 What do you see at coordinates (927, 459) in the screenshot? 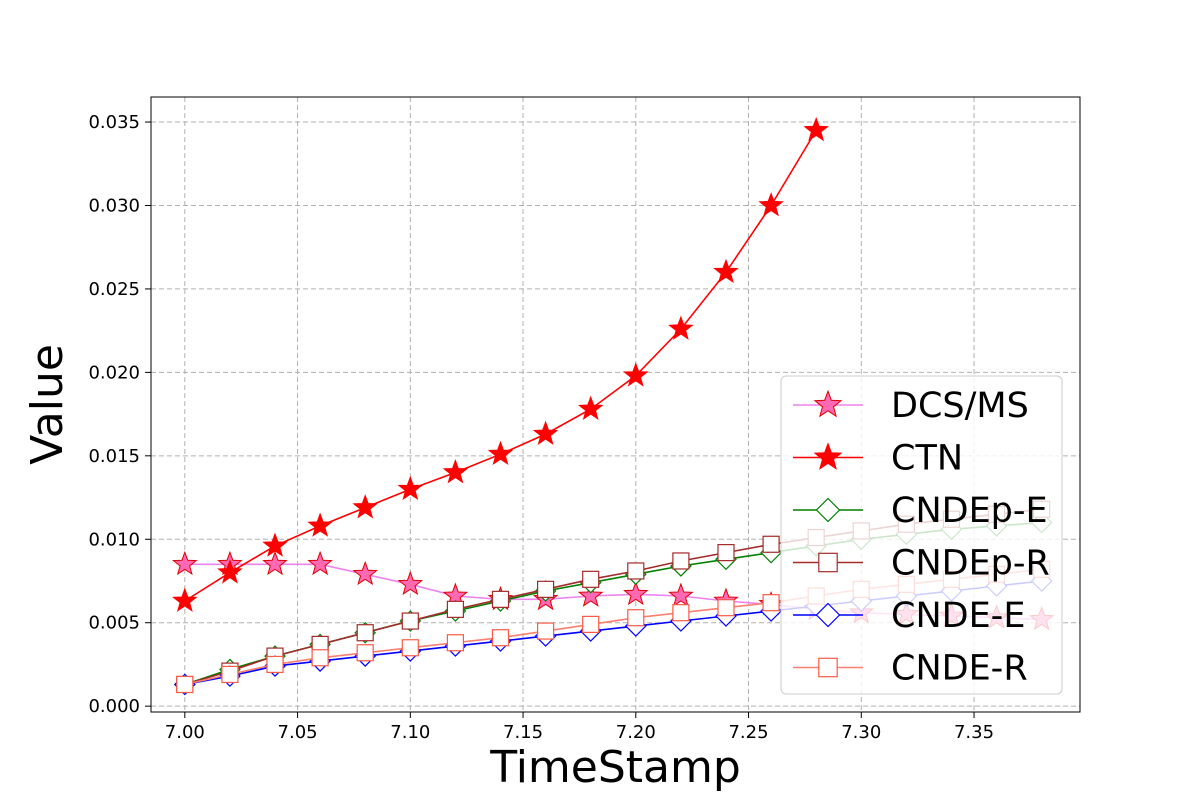
I see `legend-label: CTN` at bounding box center [927, 459].